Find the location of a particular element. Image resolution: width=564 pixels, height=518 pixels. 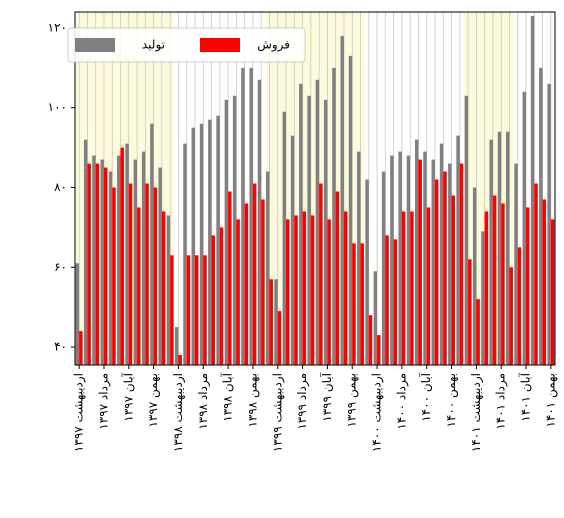

legend: تولید فروش is located at coordinates (186, 45).